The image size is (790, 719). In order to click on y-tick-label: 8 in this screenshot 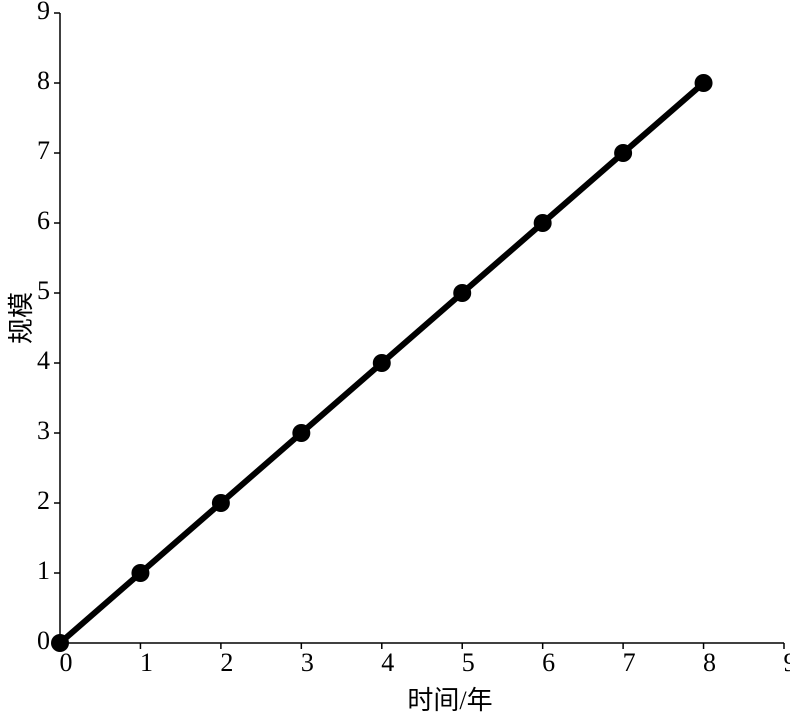, I will do `click(43, 80)`.